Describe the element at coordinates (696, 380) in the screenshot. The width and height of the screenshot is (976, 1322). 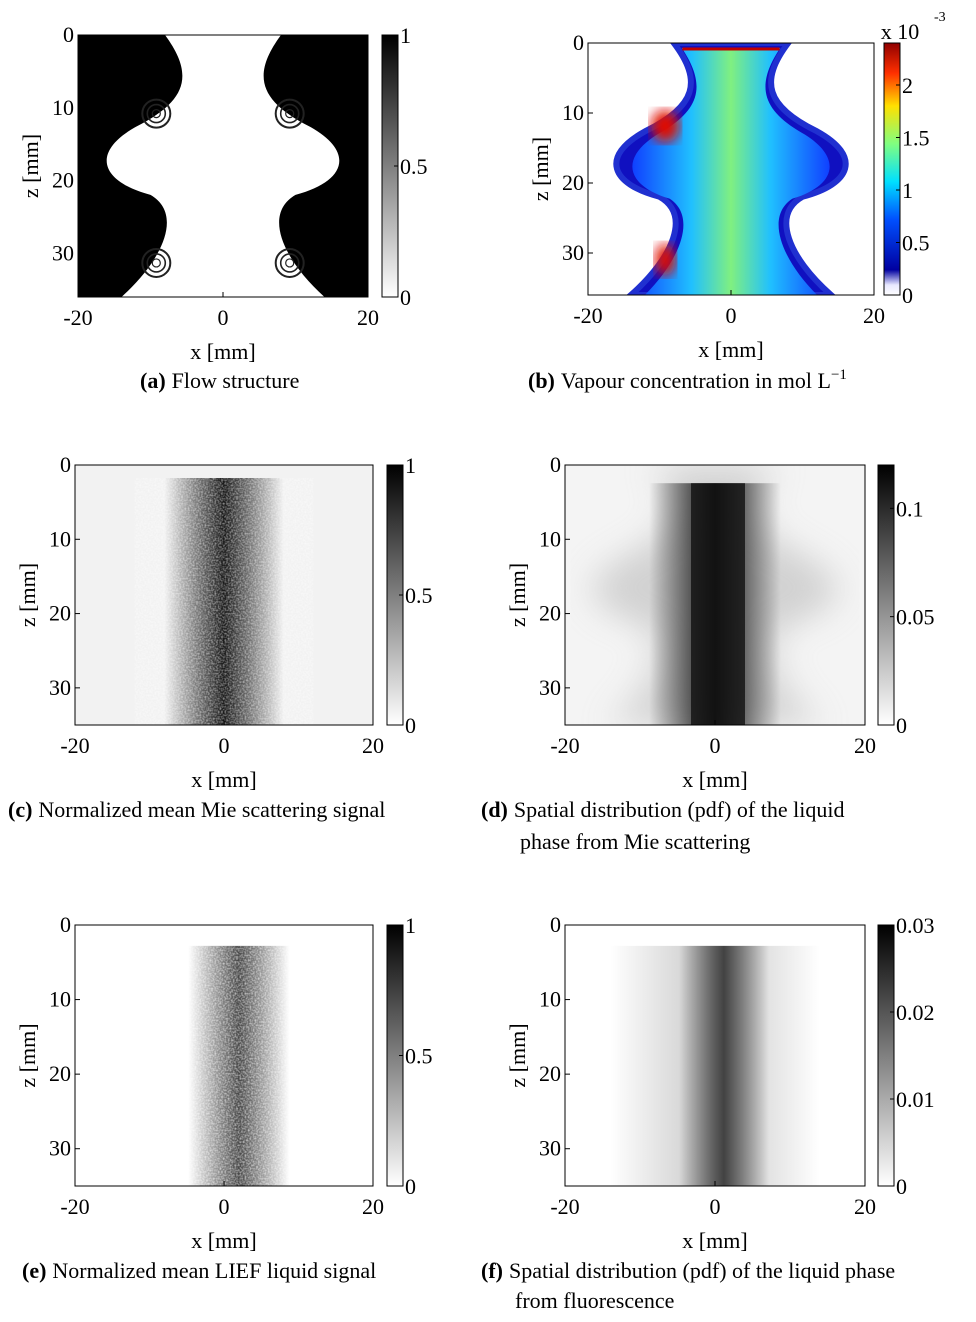
I see `caption-text: Vapour concentration in mol L` at that location.